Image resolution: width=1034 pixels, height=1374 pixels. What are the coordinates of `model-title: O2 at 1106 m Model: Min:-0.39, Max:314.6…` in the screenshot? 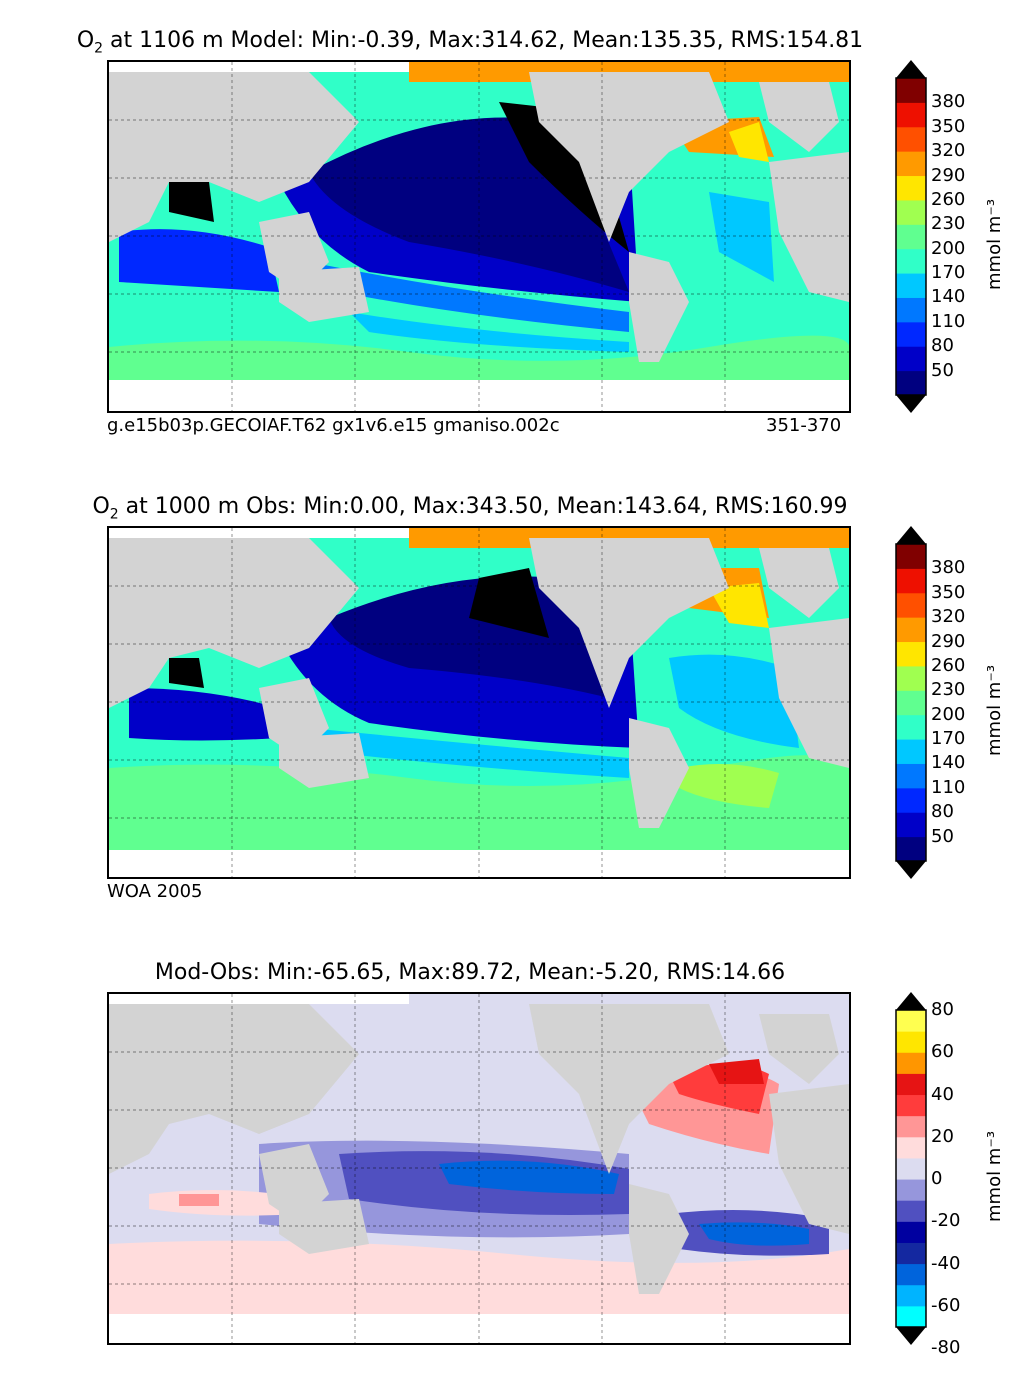 It's located at (470, 42).